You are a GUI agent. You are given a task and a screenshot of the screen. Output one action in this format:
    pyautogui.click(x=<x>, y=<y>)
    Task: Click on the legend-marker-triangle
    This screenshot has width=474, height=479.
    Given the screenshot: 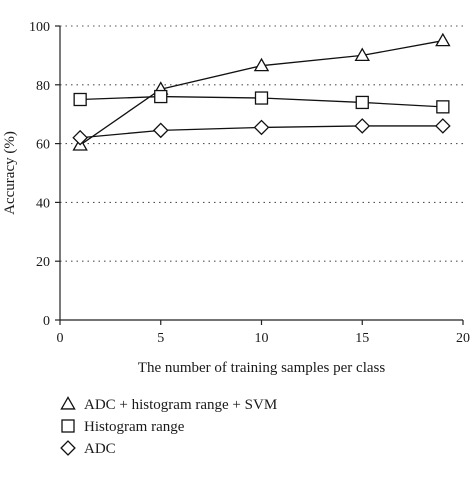 What is the action you would take?
    pyautogui.click(x=68, y=403)
    